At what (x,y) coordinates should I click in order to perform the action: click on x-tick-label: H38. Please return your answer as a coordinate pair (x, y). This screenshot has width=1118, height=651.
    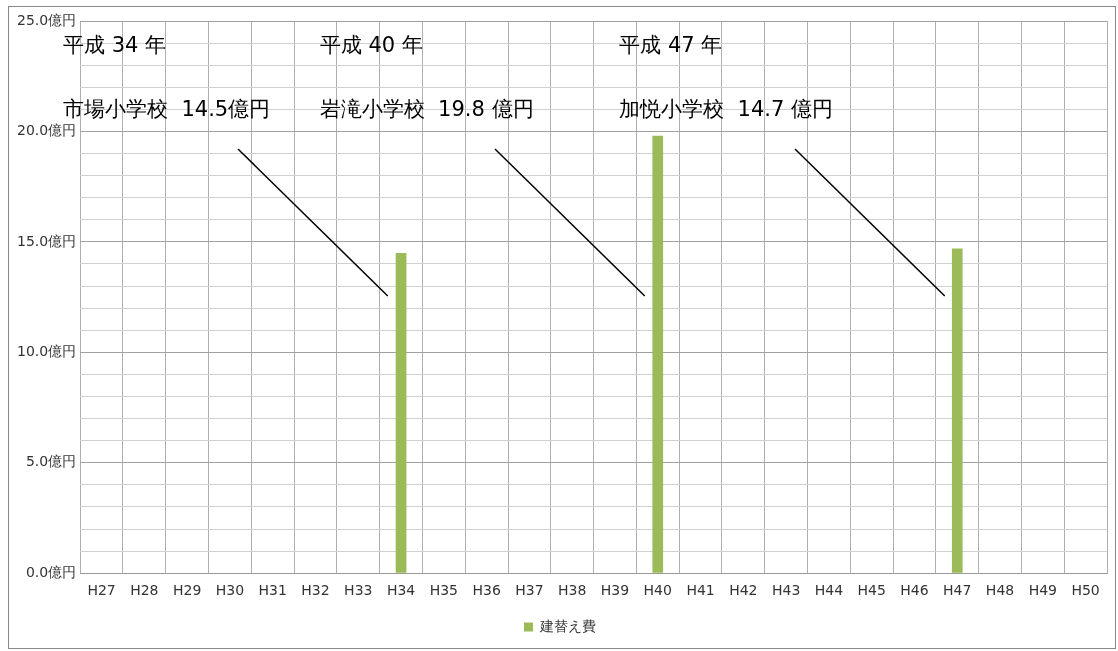
    Looking at the image, I should click on (572, 590).